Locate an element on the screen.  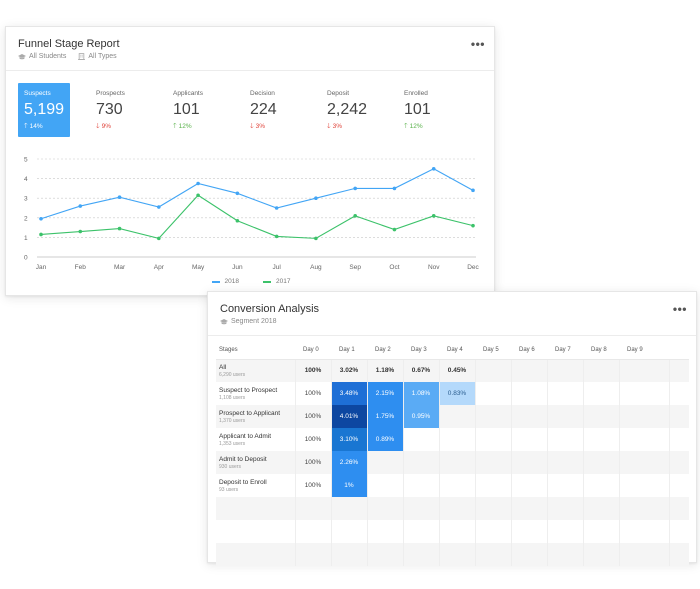
stat-suspects-value: 5,199 is located at coordinates (44, 109).